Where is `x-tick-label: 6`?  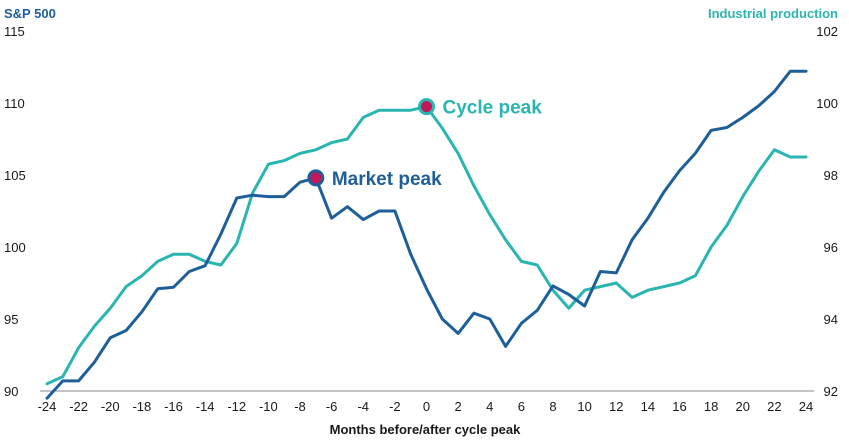 x-tick-label: 6 is located at coordinates (521, 406).